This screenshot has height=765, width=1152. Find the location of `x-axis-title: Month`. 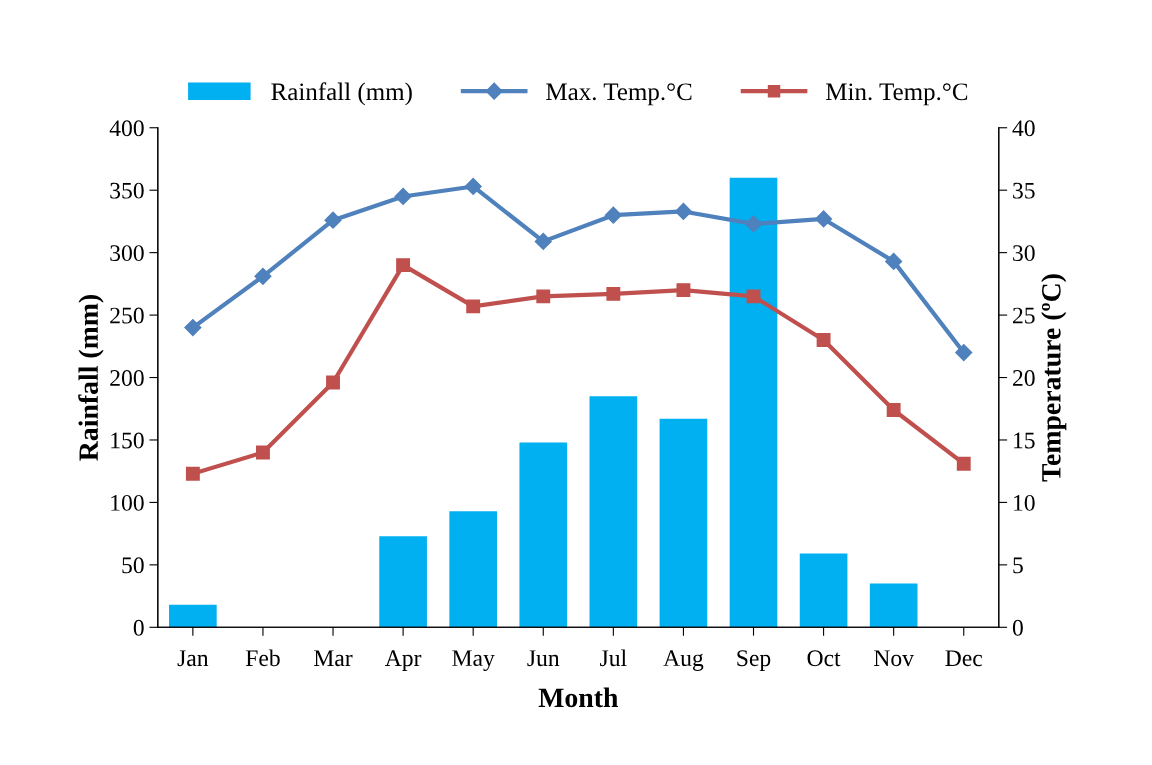

x-axis-title: Month is located at coordinates (578, 697).